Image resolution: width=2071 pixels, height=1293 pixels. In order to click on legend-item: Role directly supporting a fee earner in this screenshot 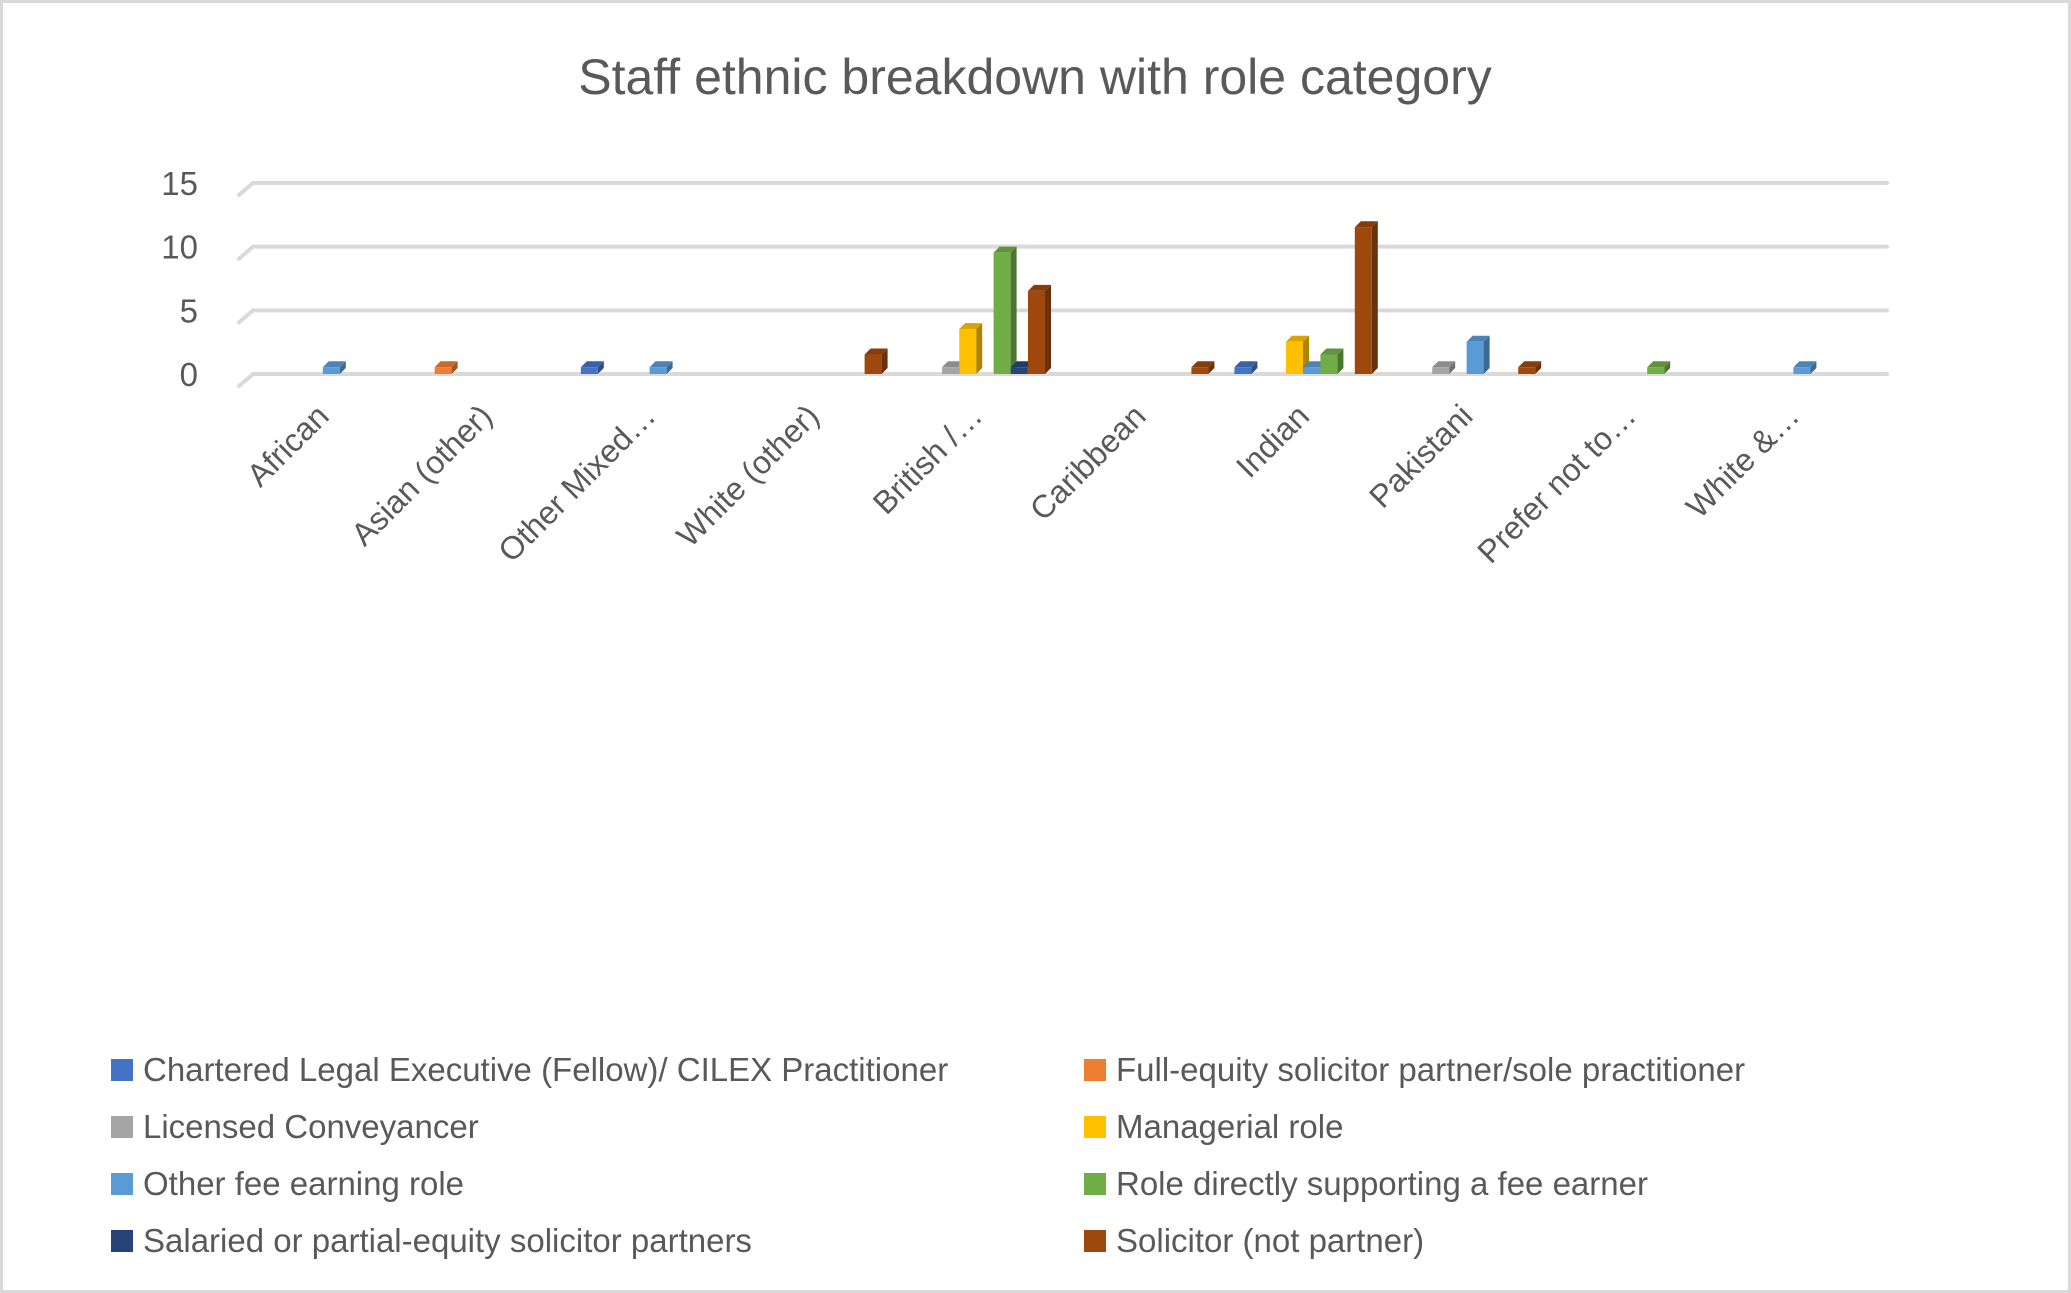, I will do `click(1366, 1184)`.